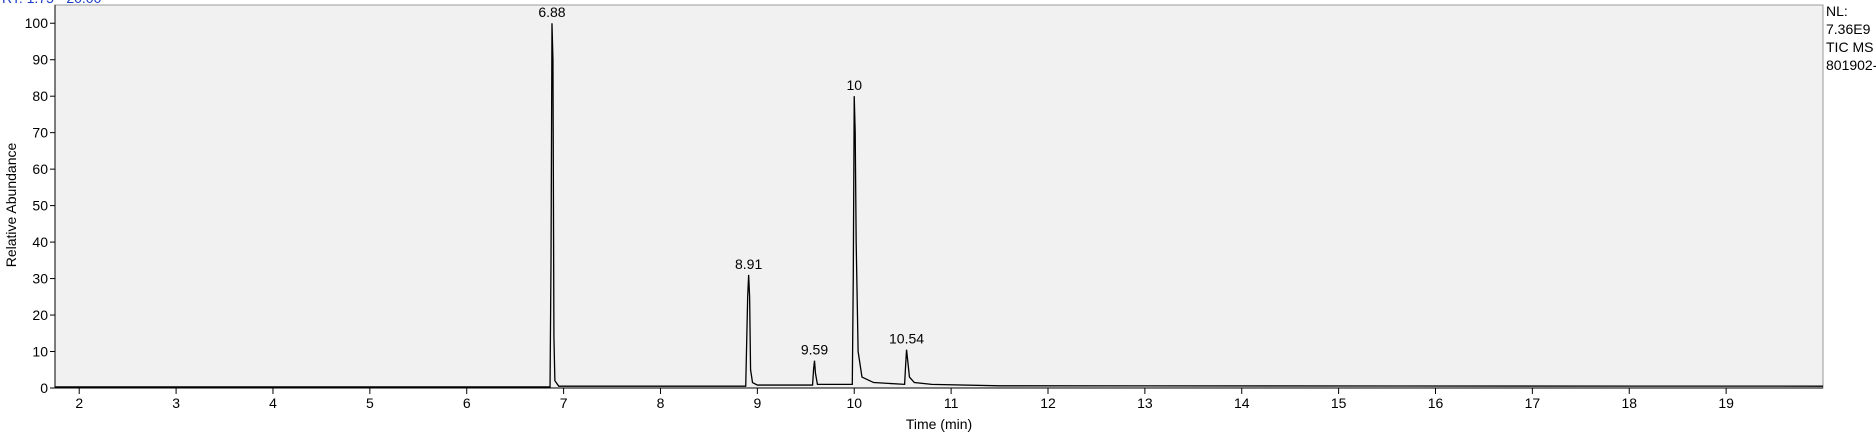 The height and width of the screenshot is (441, 1876). What do you see at coordinates (814, 350) in the screenshot?
I see `peak-label: 9.59` at bounding box center [814, 350].